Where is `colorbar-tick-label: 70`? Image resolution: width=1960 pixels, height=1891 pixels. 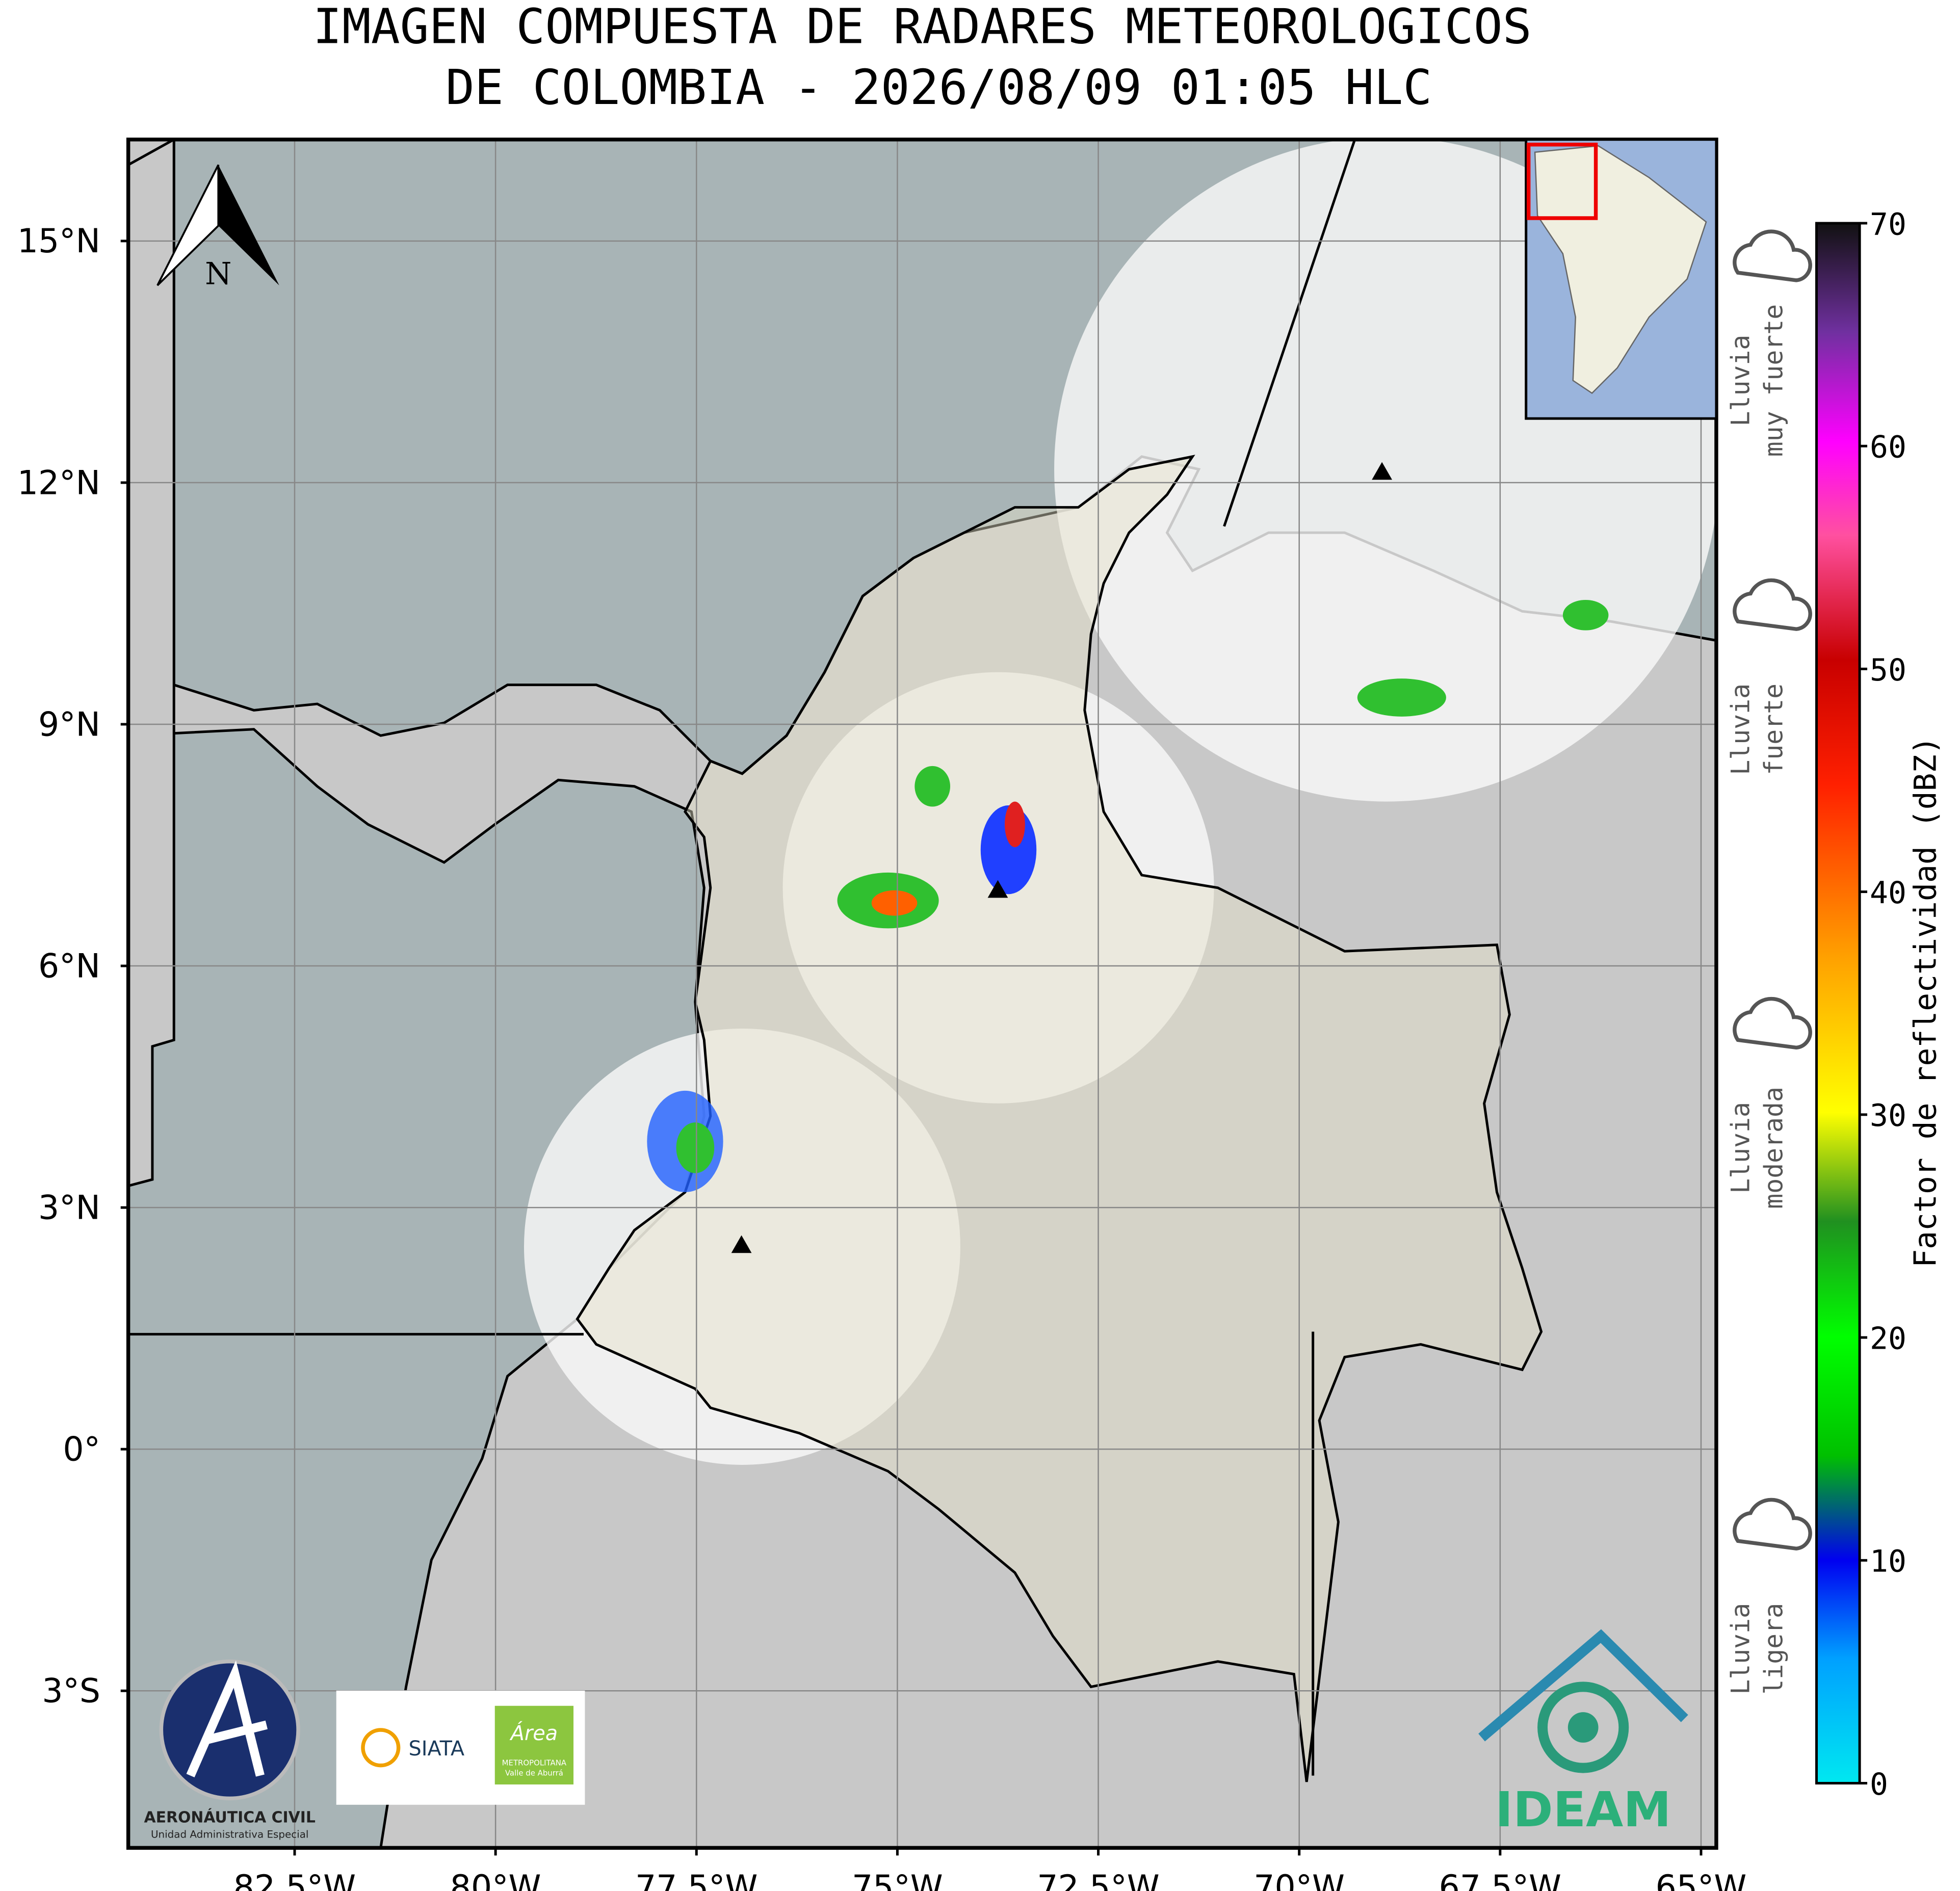
colorbar-tick-label: 70 is located at coordinates (1888, 224).